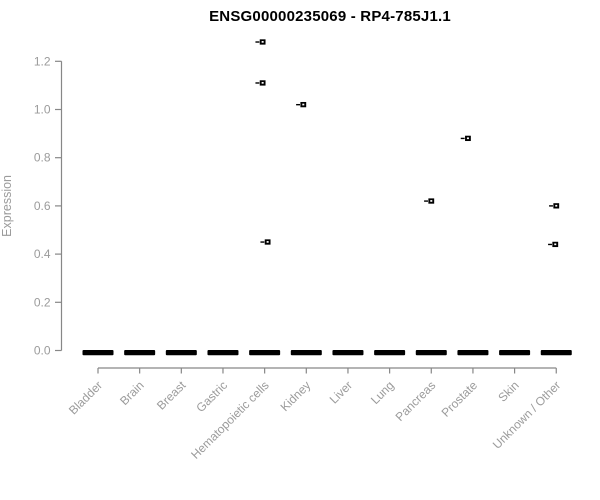  What do you see at coordinates (42, 61) in the screenshot?
I see `y-tick-label: 1.2` at bounding box center [42, 61].